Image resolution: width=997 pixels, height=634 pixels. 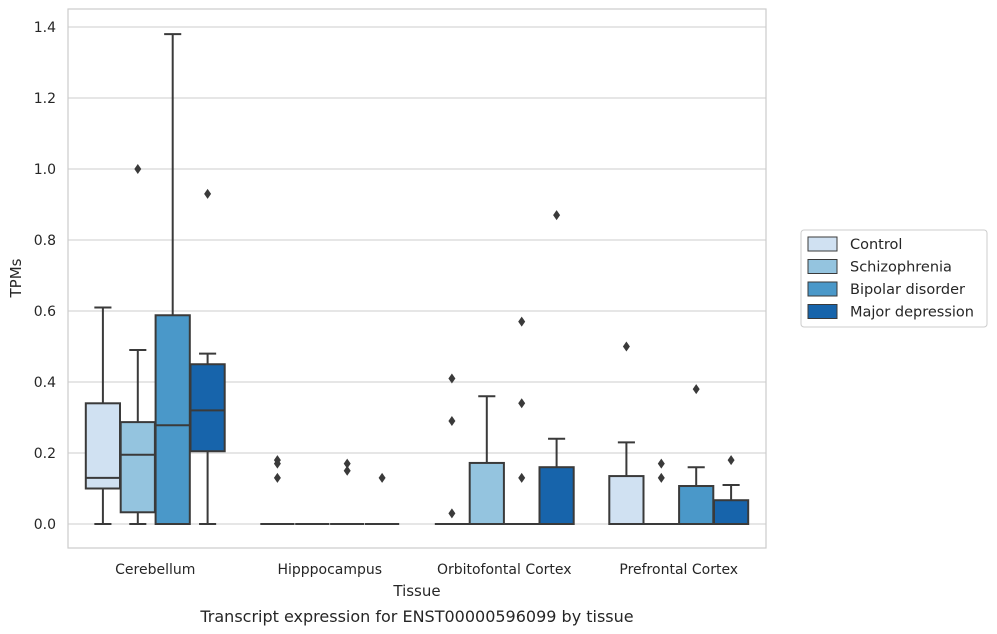 What do you see at coordinates (45, 312) in the screenshot?
I see `y-tick-label: 0.6` at bounding box center [45, 312].